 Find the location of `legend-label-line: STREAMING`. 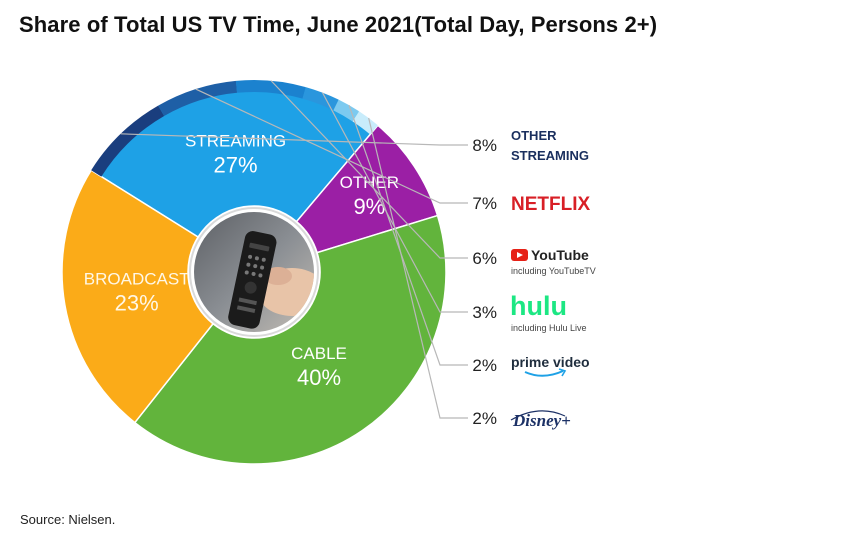

legend-label-line: STREAMING is located at coordinates (550, 155).